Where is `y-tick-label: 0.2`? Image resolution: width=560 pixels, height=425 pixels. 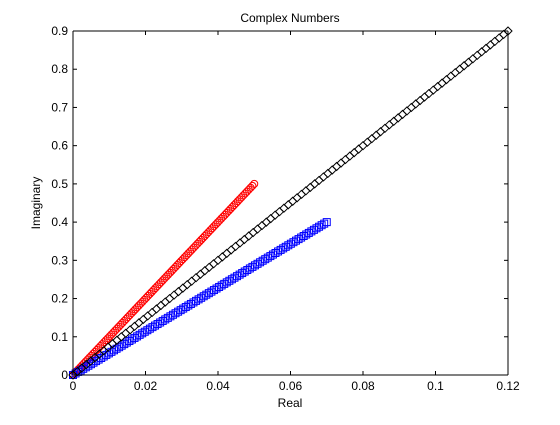
y-tick-label: 0.2 is located at coordinates (59, 299).